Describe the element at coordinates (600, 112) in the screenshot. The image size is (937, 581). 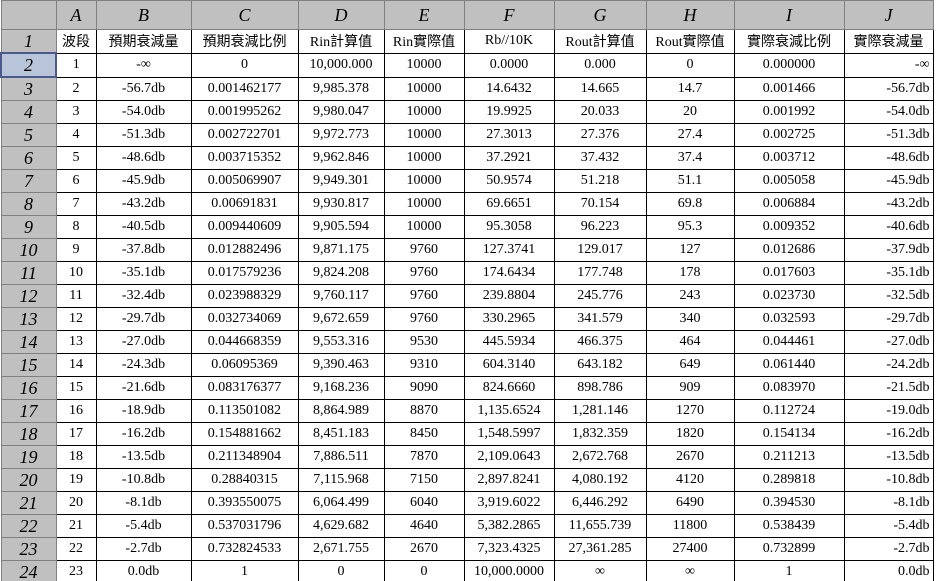
I see `cell: 20.033` at that location.